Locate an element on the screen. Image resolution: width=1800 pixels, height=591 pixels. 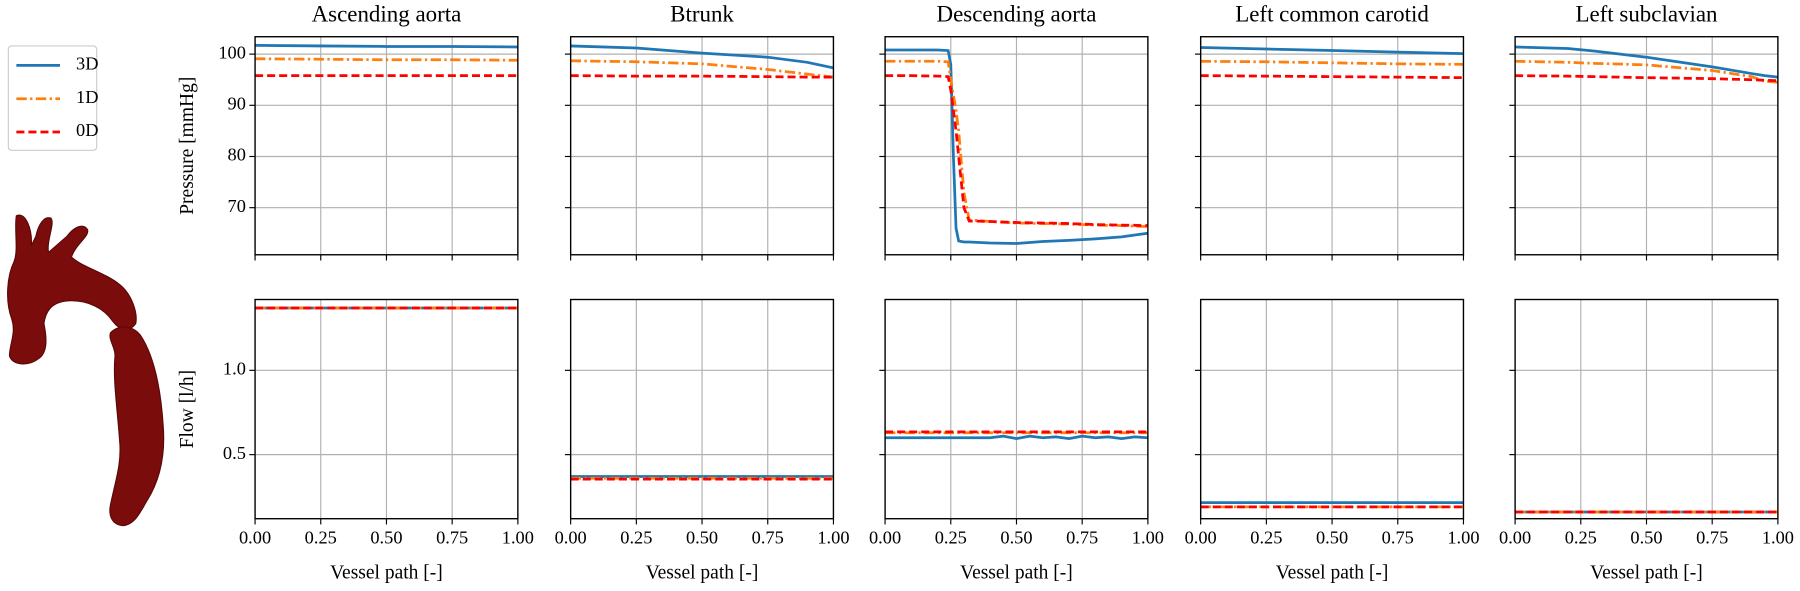
y-tick-label: 90 is located at coordinates (237, 104).